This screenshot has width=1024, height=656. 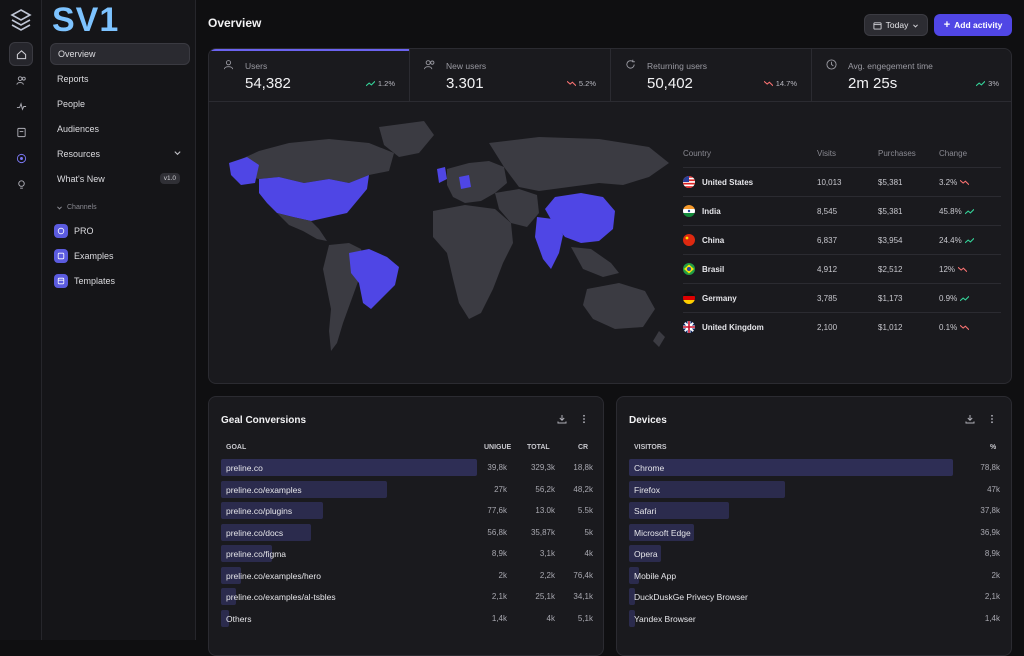 What do you see at coordinates (953, 153) in the screenshot?
I see `col-header-change: Change` at bounding box center [953, 153].